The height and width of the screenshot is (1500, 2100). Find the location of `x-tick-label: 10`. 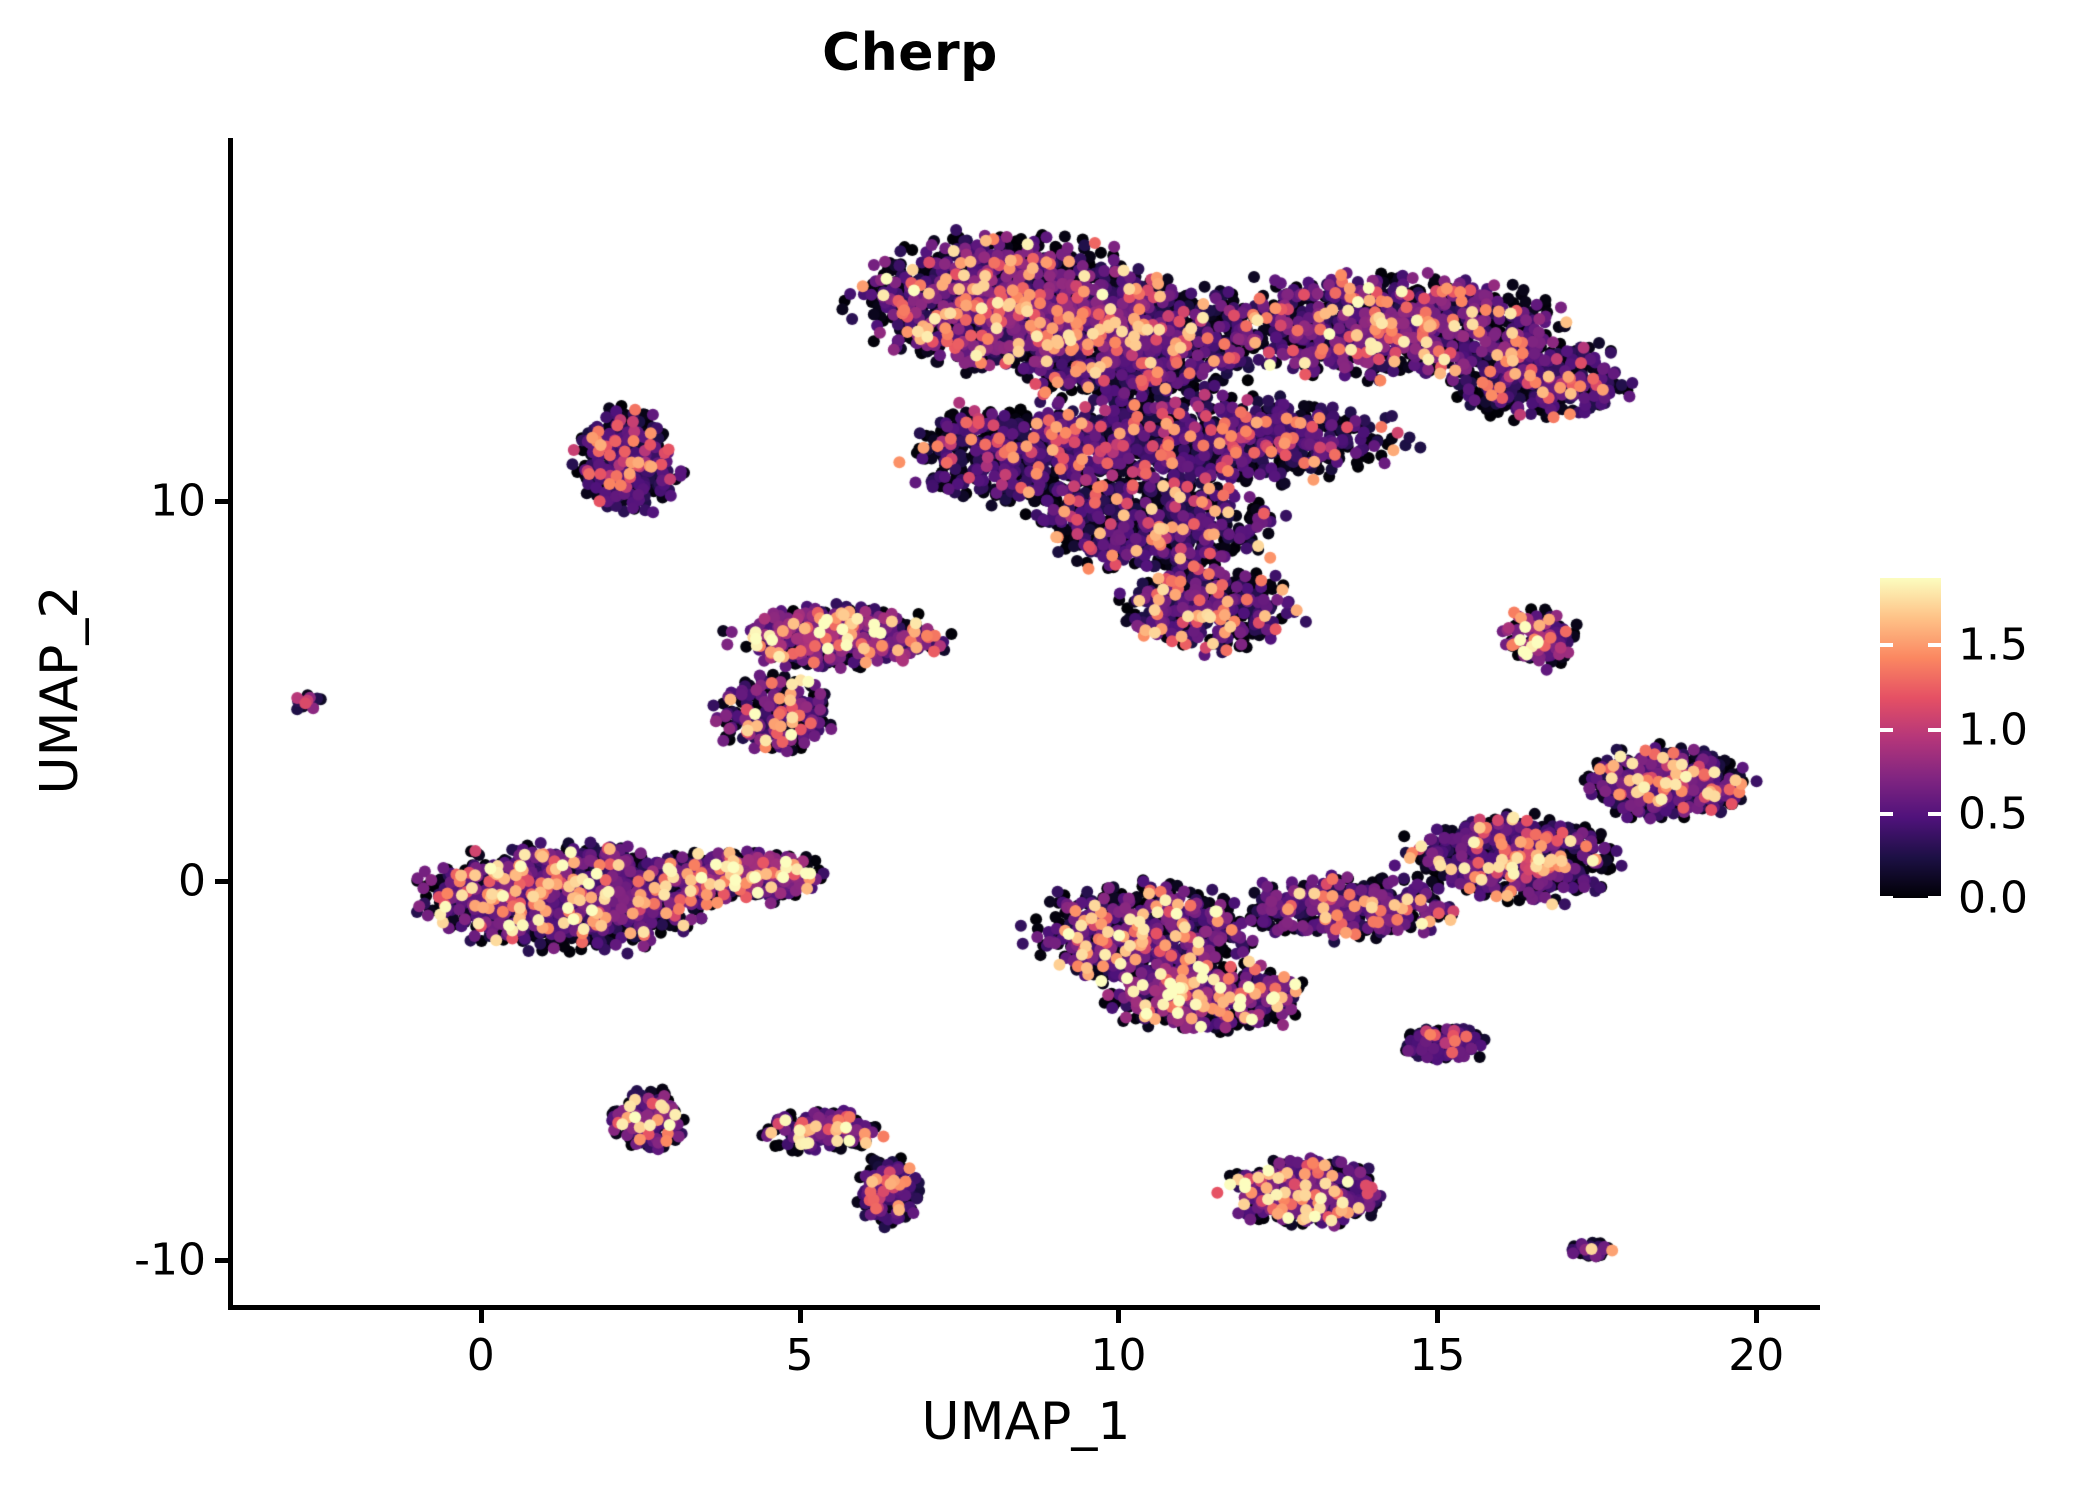

x-tick-label: 10 is located at coordinates (1118, 1355).